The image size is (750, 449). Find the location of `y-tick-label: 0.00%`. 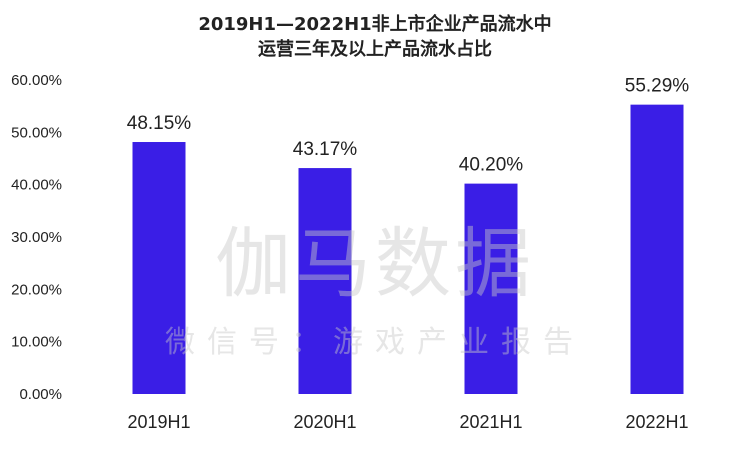

y-tick-label: 0.00% is located at coordinates (40, 394).